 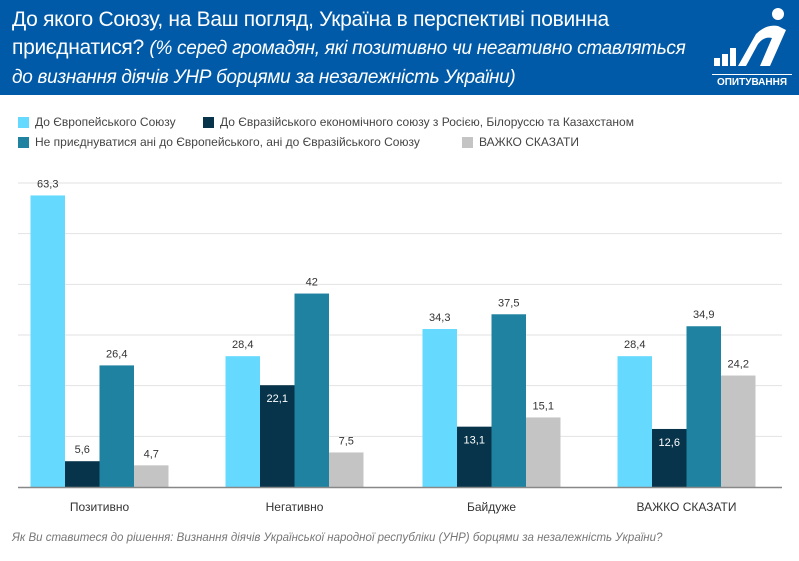 I want to click on data-label: 34,9, so click(x=703, y=315).